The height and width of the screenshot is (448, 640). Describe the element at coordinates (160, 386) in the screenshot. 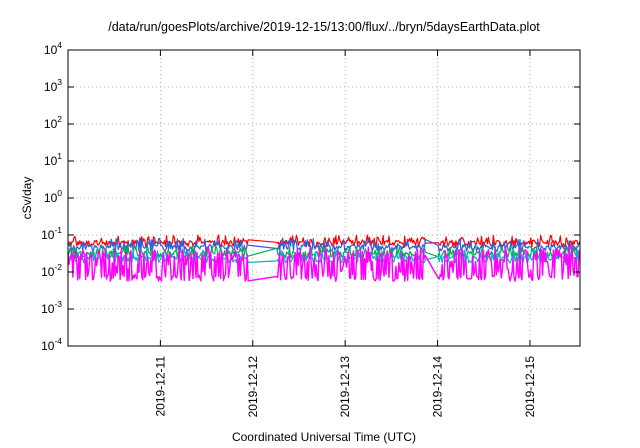

I see `x-tick-label: 2019-12-11` at that location.